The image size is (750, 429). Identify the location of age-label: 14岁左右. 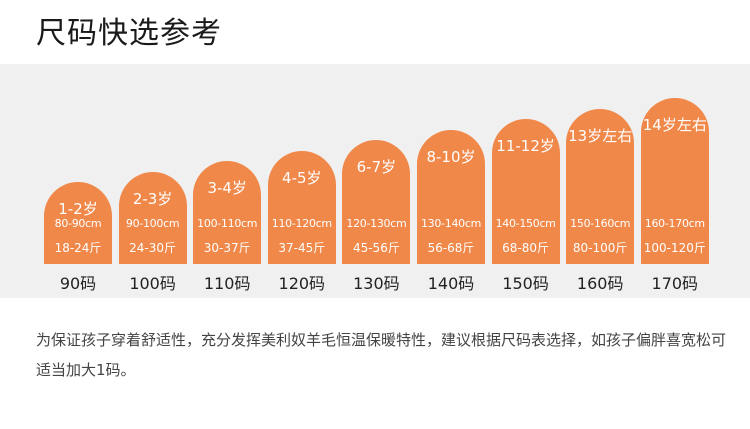
(674, 125).